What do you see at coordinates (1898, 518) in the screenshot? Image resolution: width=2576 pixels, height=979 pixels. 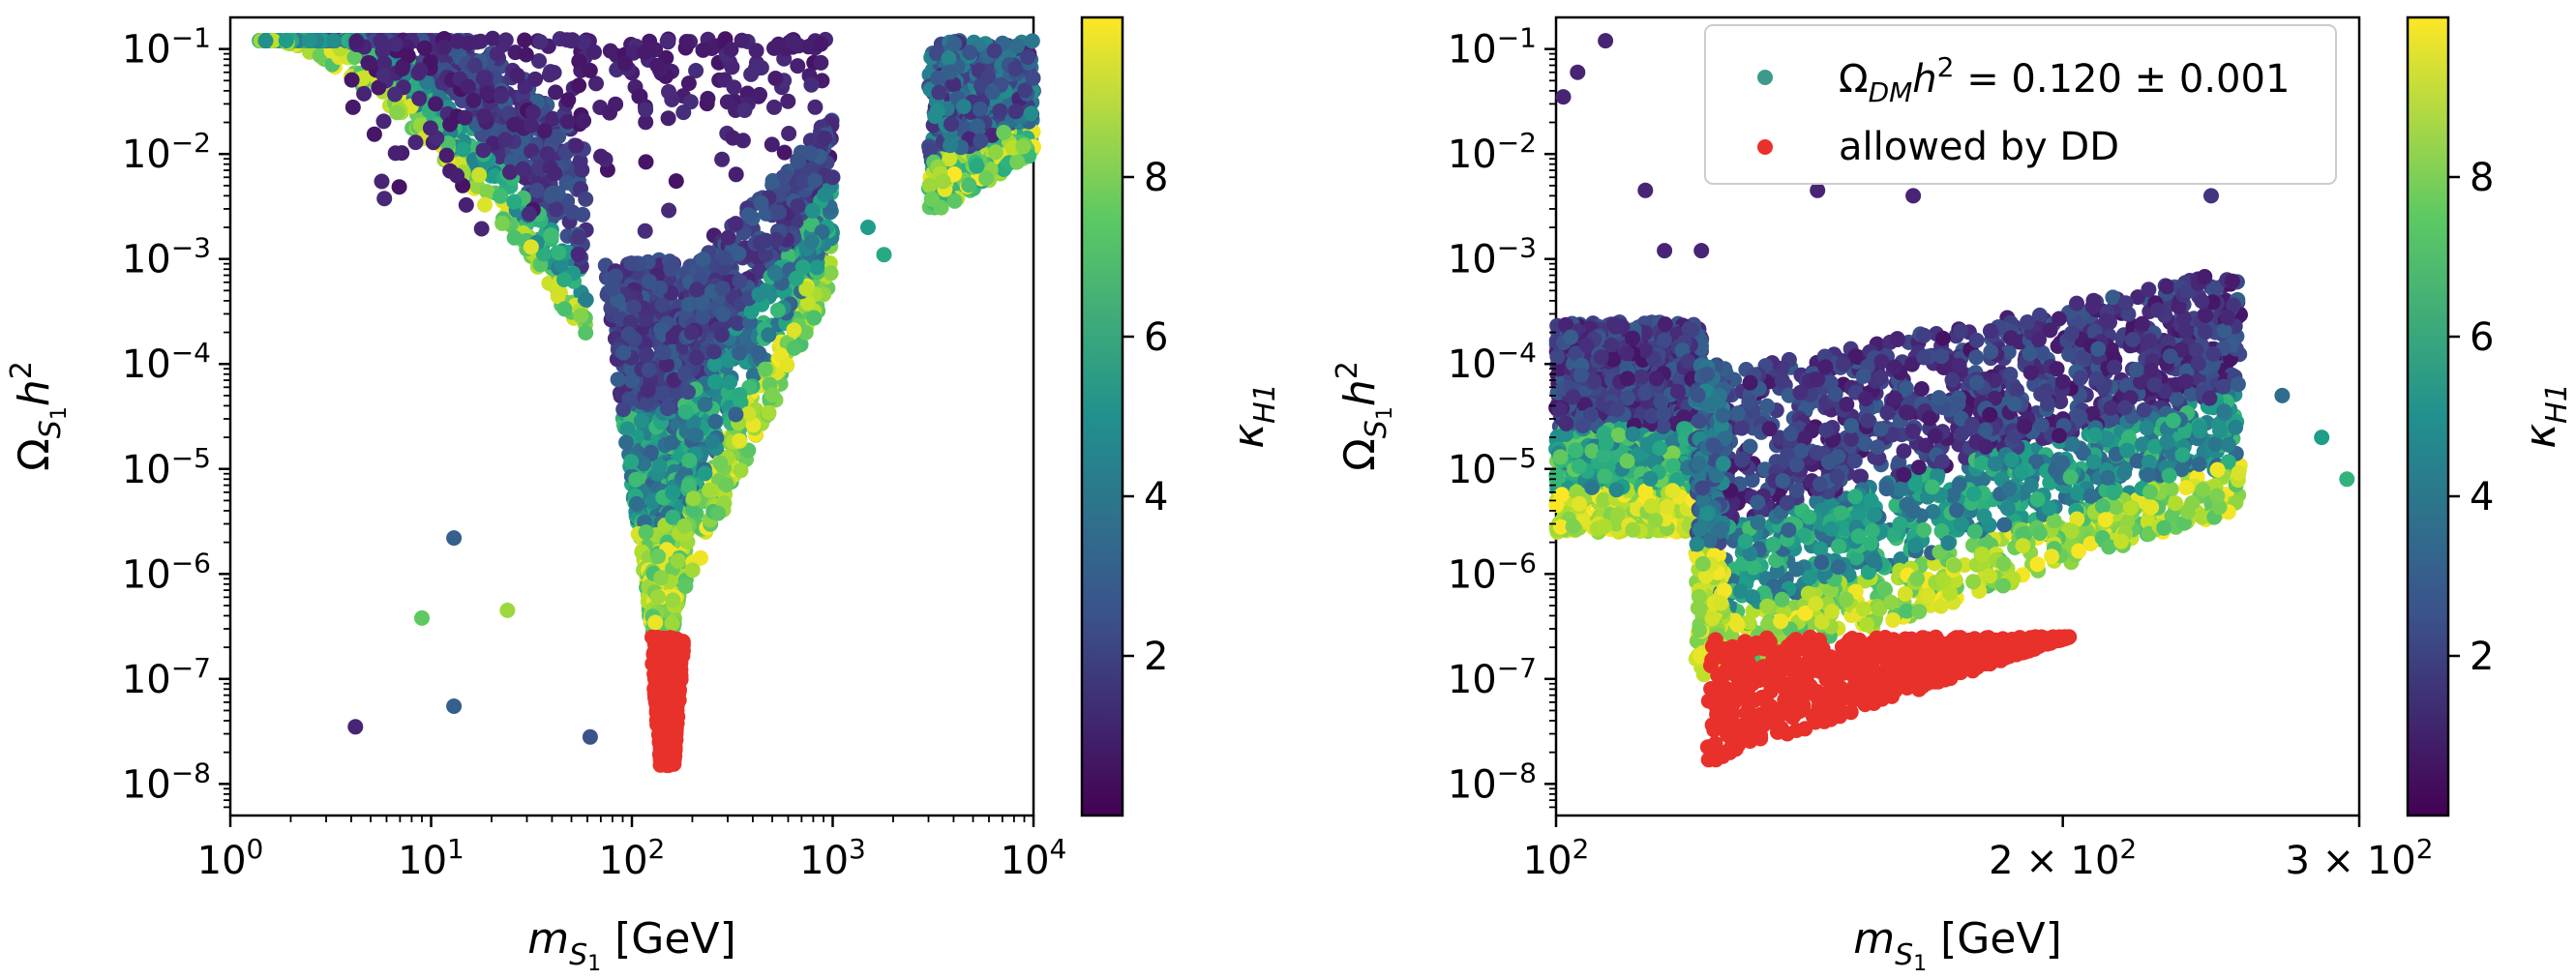 I see `right-scatter-layer` at bounding box center [1898, 518].